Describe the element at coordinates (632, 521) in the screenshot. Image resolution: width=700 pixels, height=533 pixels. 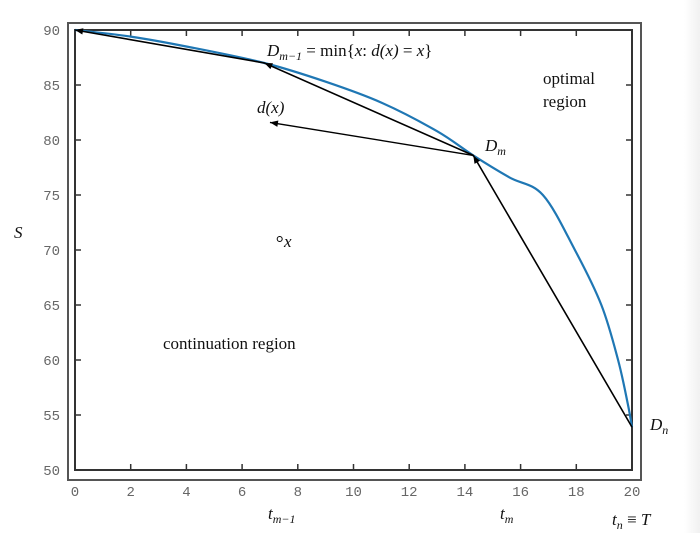
I see `tn-equals-T-label: tn ≡ T` at that location.